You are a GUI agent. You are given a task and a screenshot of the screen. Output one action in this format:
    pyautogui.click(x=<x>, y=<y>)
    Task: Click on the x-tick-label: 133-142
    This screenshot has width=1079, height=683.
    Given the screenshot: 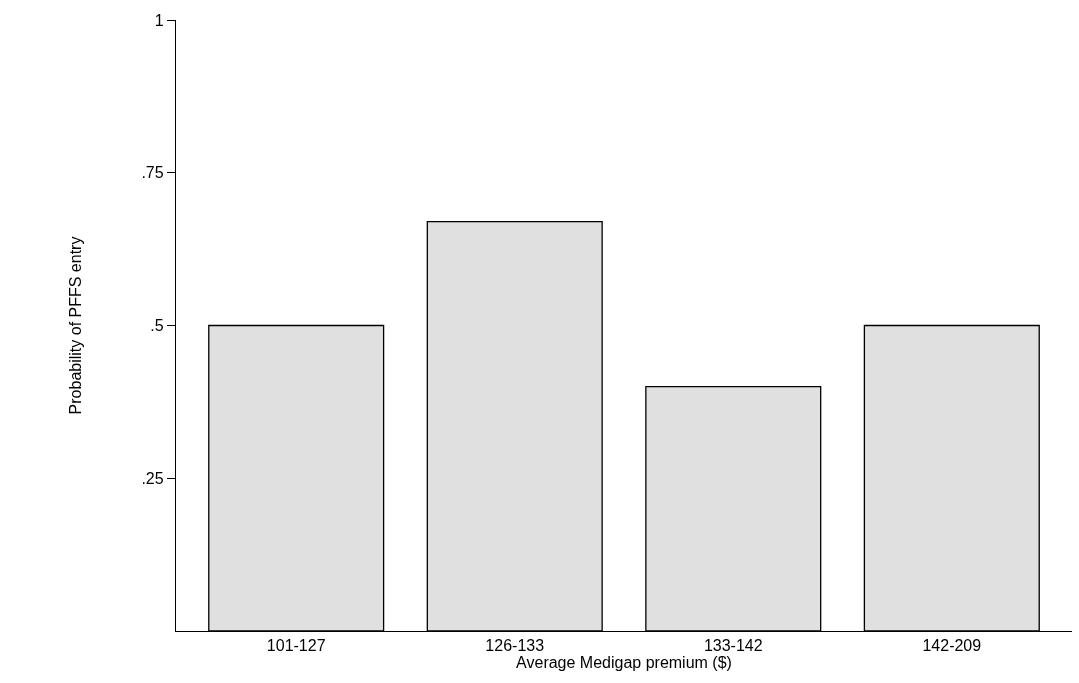 What is the action you would take?
    pyautogui.click(x=733, y=646)
    